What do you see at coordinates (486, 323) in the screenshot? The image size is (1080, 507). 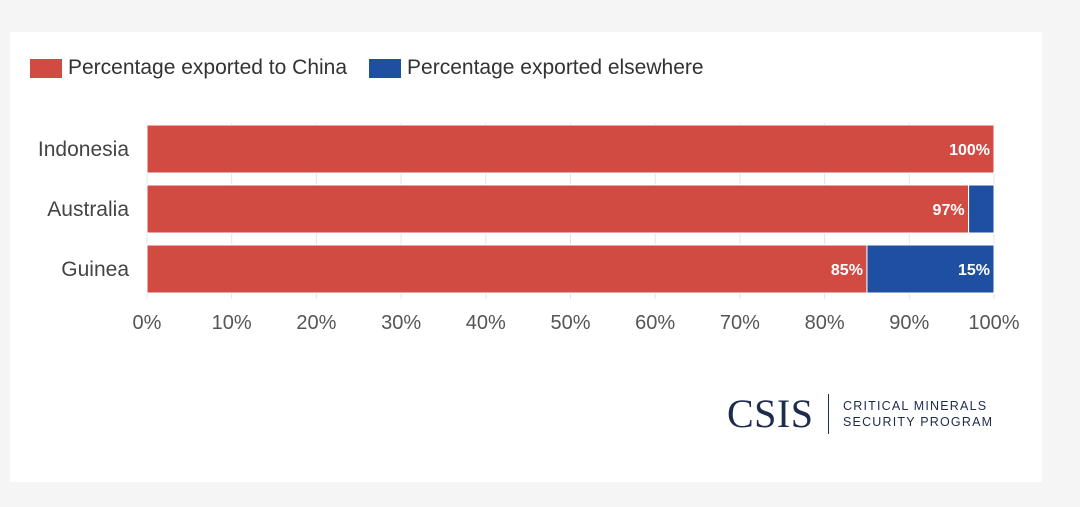 I see `x-tick-label: 40%` at bounding box center [486, 323].